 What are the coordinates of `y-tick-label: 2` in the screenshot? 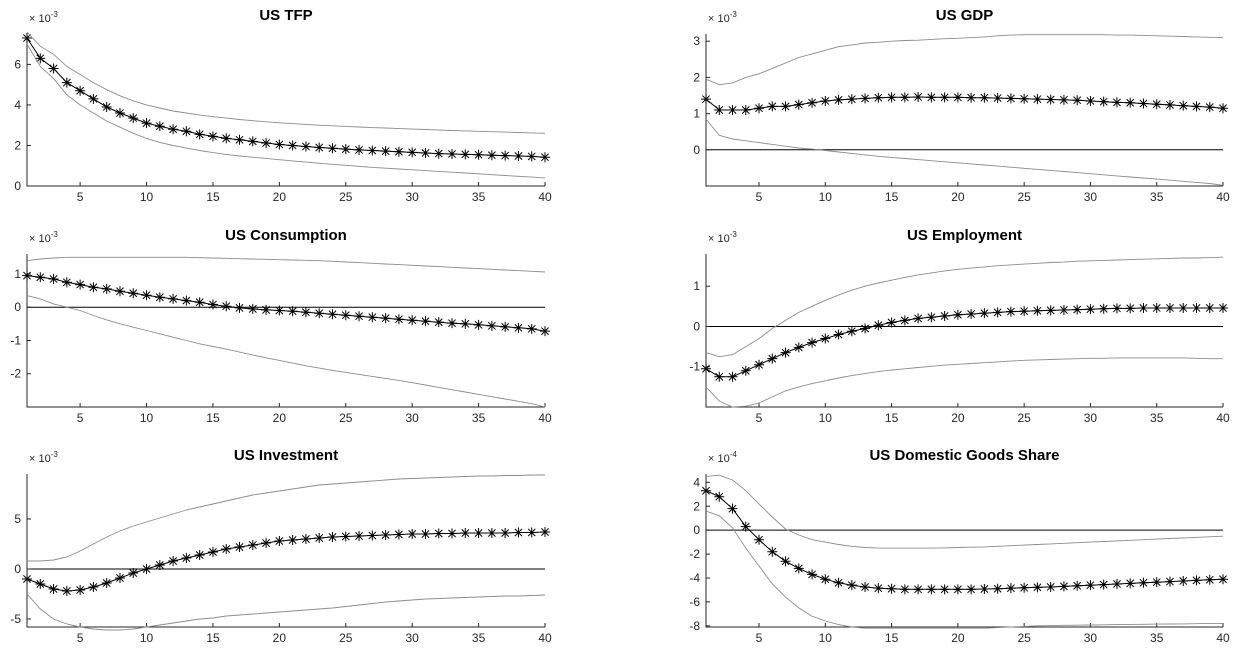 It's located at (696, 77).